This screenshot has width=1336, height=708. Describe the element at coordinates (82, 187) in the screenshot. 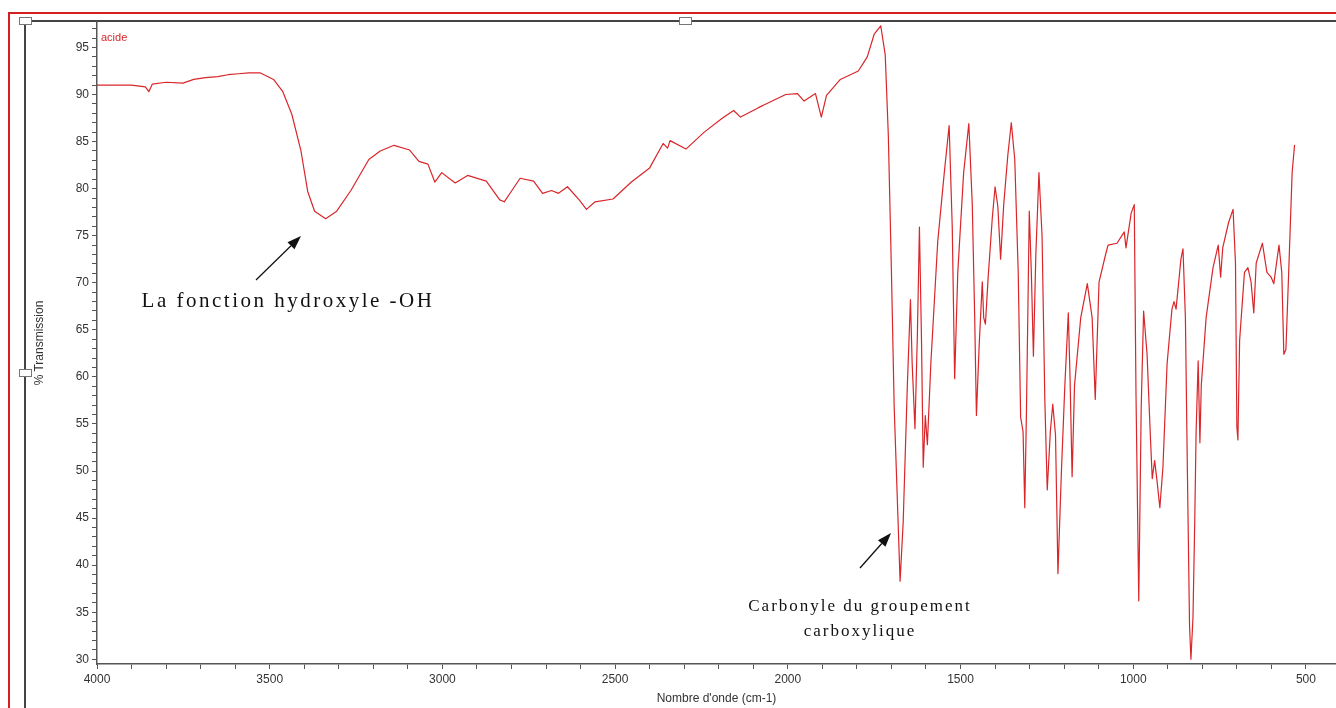

I see `y-tick-label: 80` at that location.